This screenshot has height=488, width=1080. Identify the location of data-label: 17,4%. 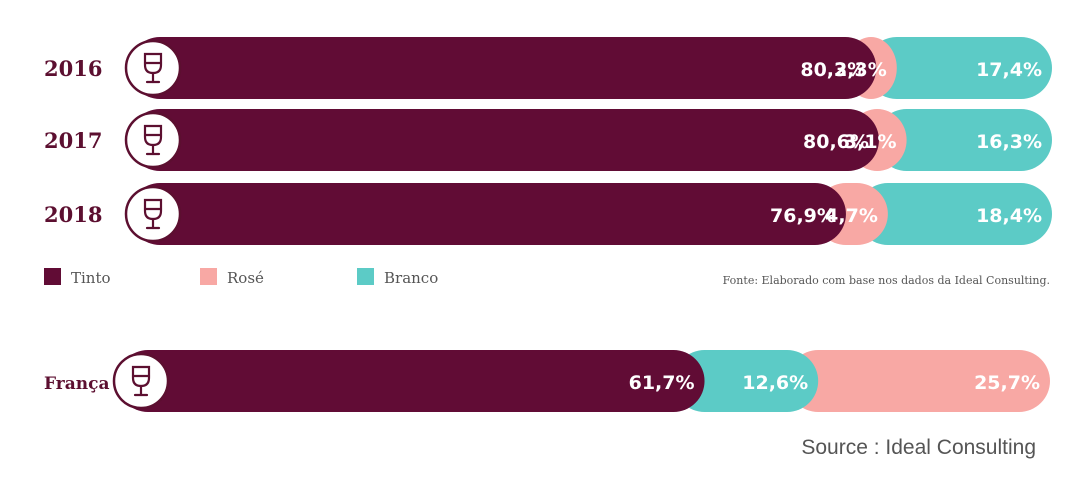
(1009, 70).